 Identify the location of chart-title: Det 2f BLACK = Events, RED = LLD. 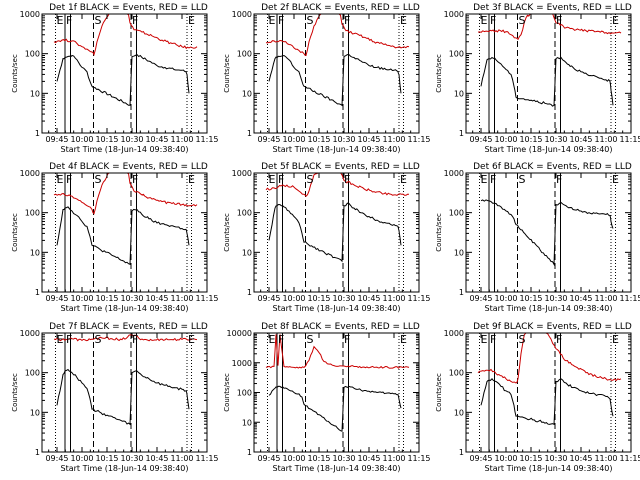
(340, 8).